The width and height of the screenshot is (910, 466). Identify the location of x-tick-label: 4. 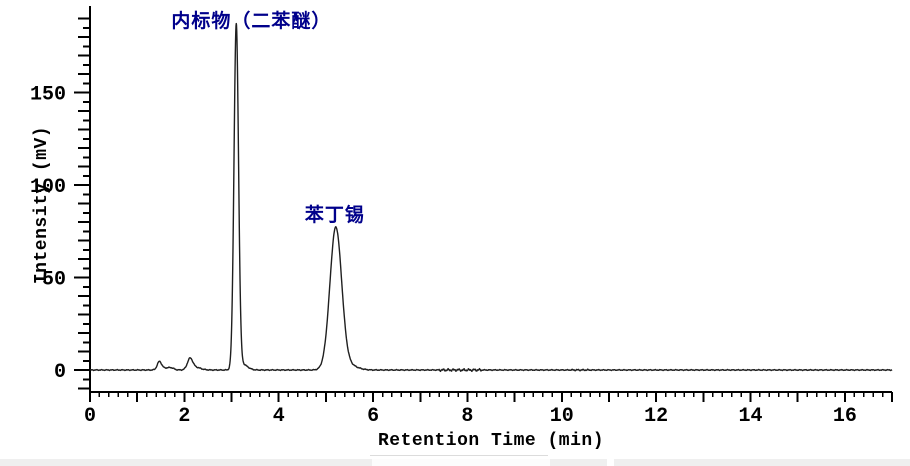
(279, 416).